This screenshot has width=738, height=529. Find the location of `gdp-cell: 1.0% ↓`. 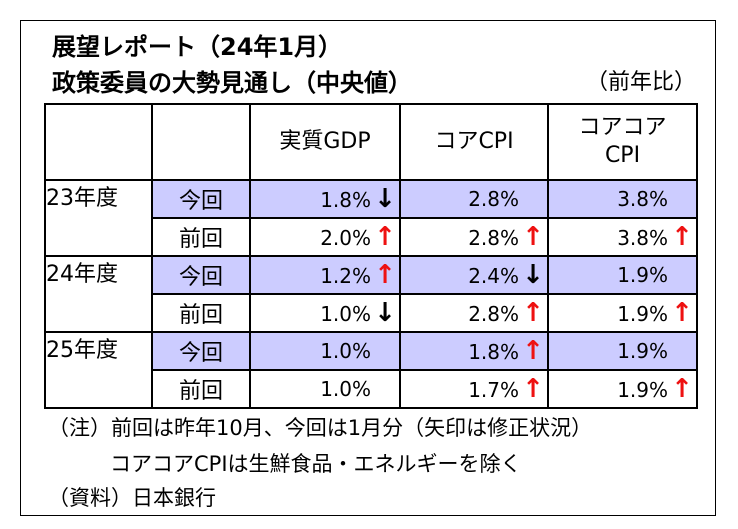

gdp-cell: 1.0% ↓ is located at coordinates (325, 313).